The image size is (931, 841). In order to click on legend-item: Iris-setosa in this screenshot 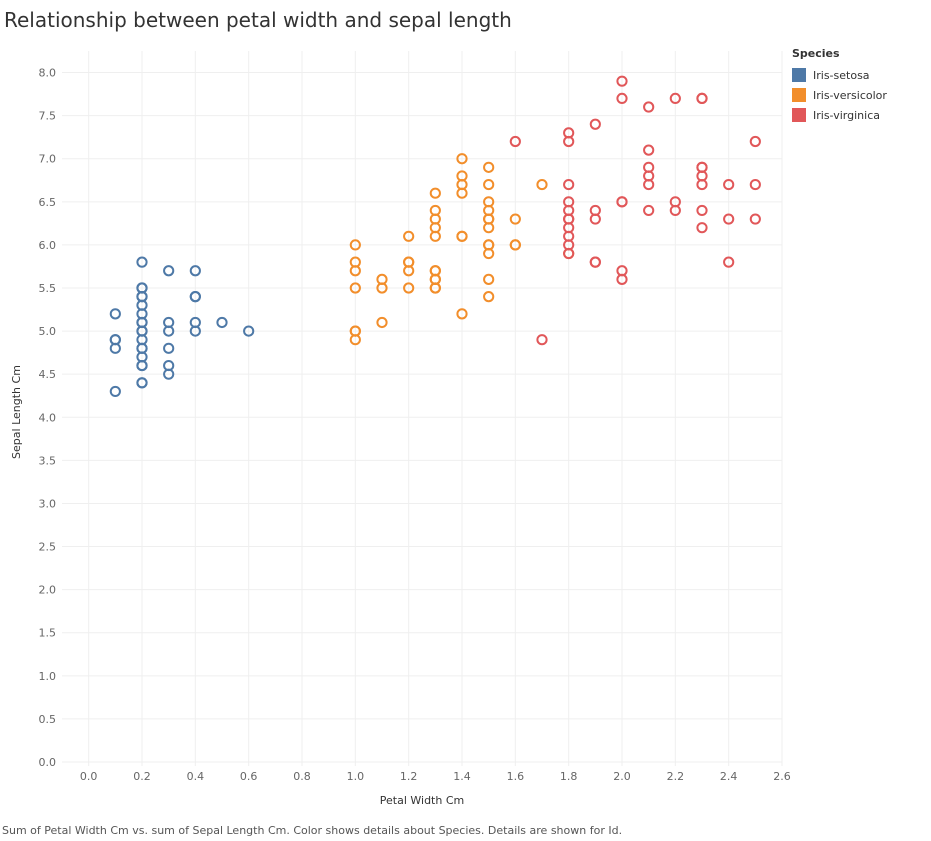, I will do `click(839, 75)`.